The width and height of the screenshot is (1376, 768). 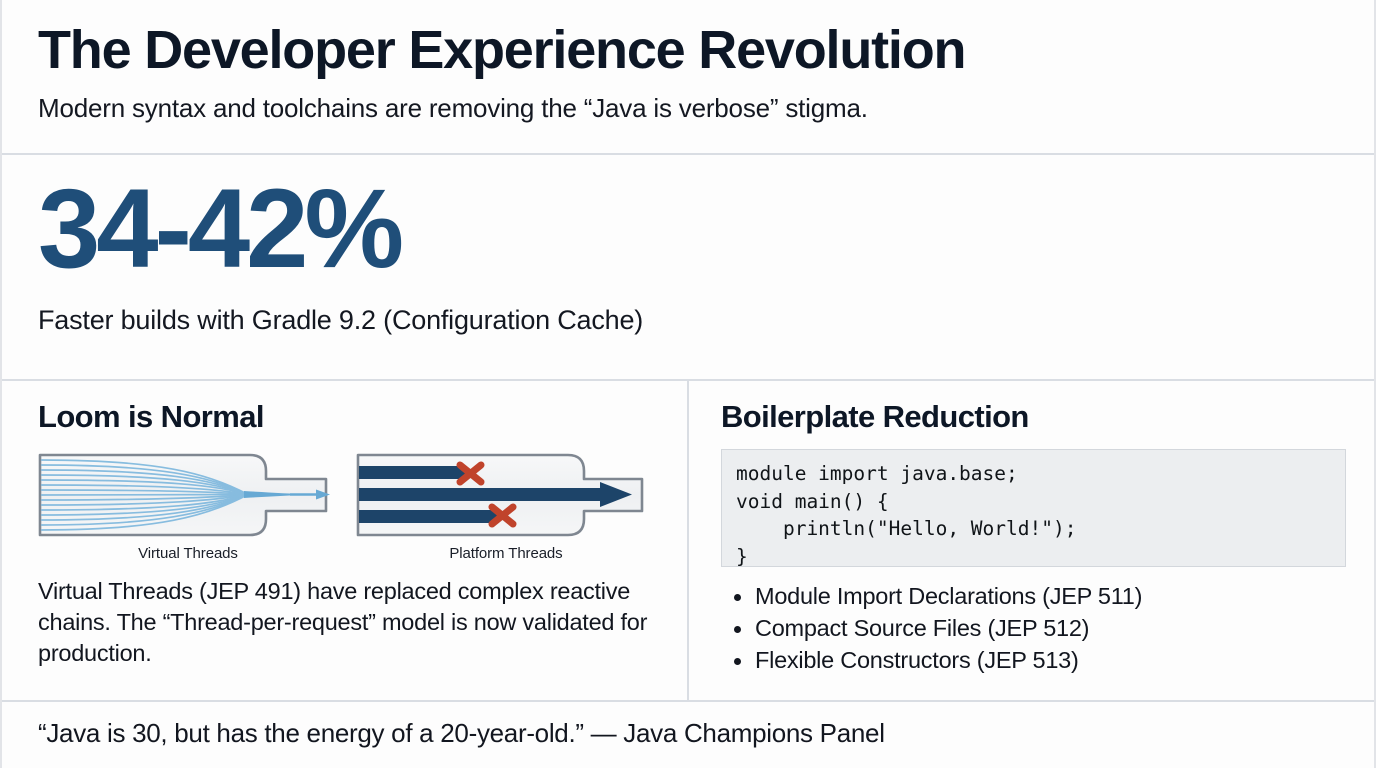 I want to click on virtual-threads-funnel-icon, so click(x=184, y=495).